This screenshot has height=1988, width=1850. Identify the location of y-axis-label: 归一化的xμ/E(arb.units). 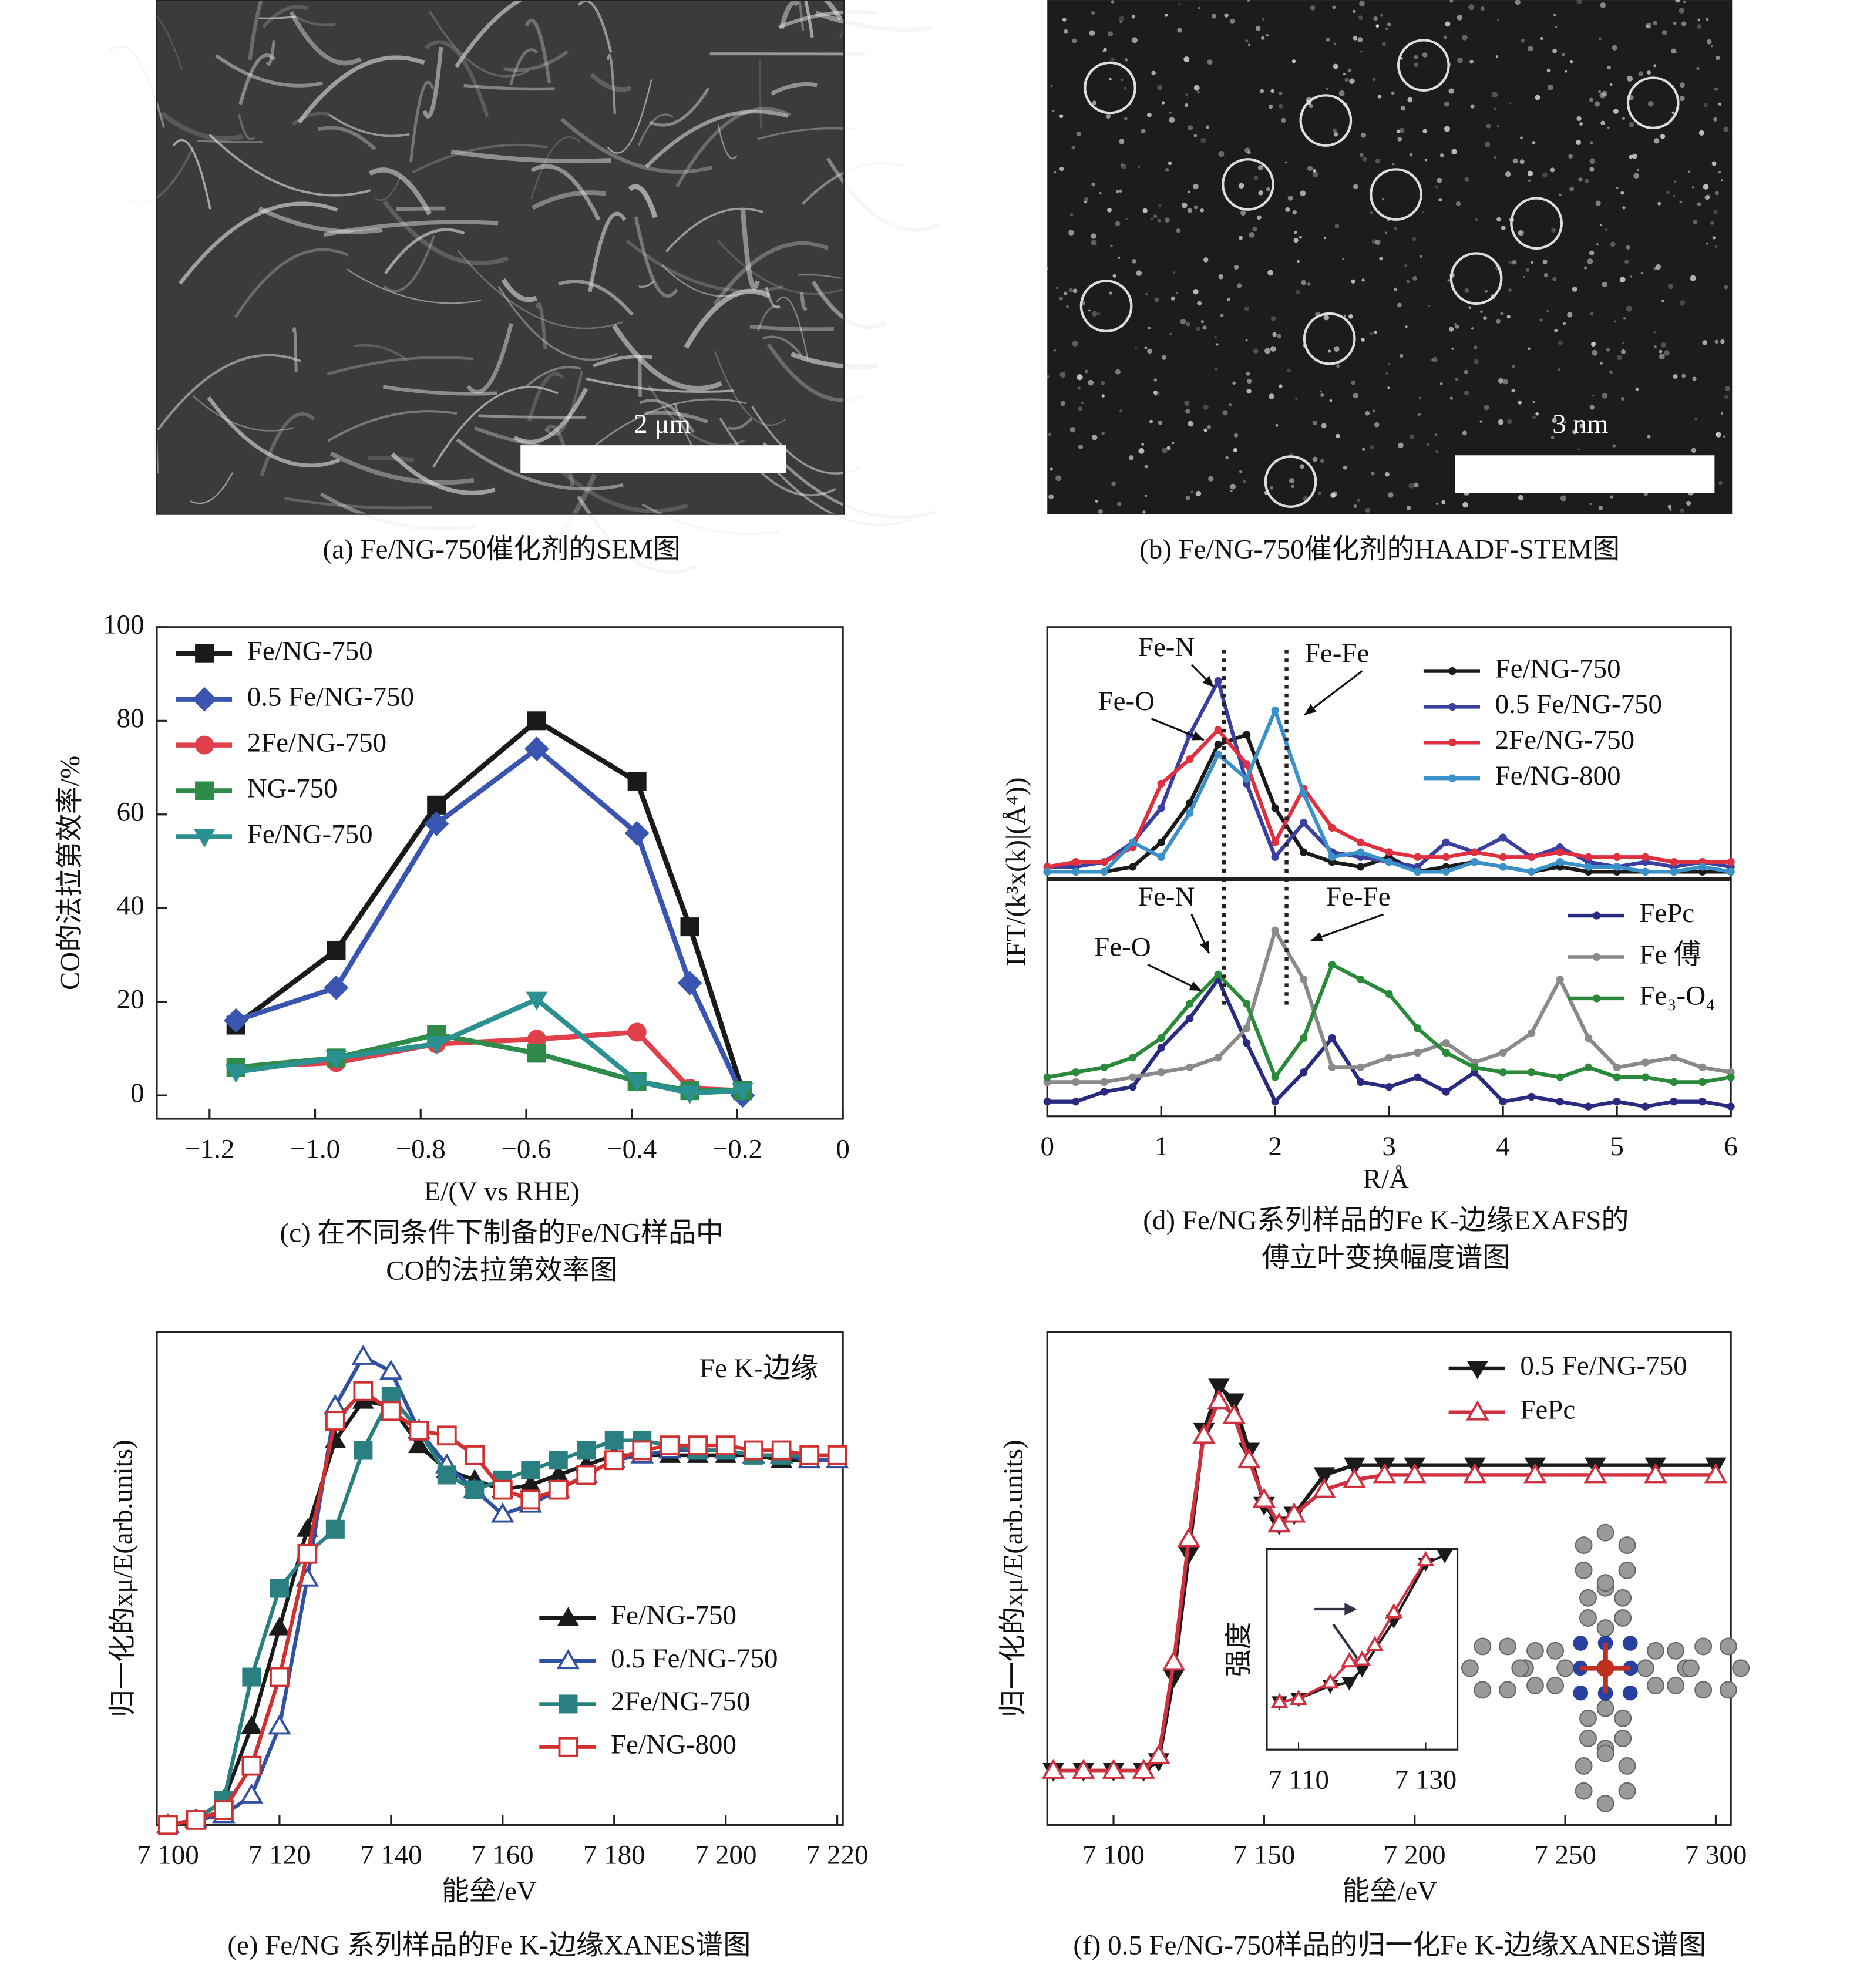
(1013, 1578).